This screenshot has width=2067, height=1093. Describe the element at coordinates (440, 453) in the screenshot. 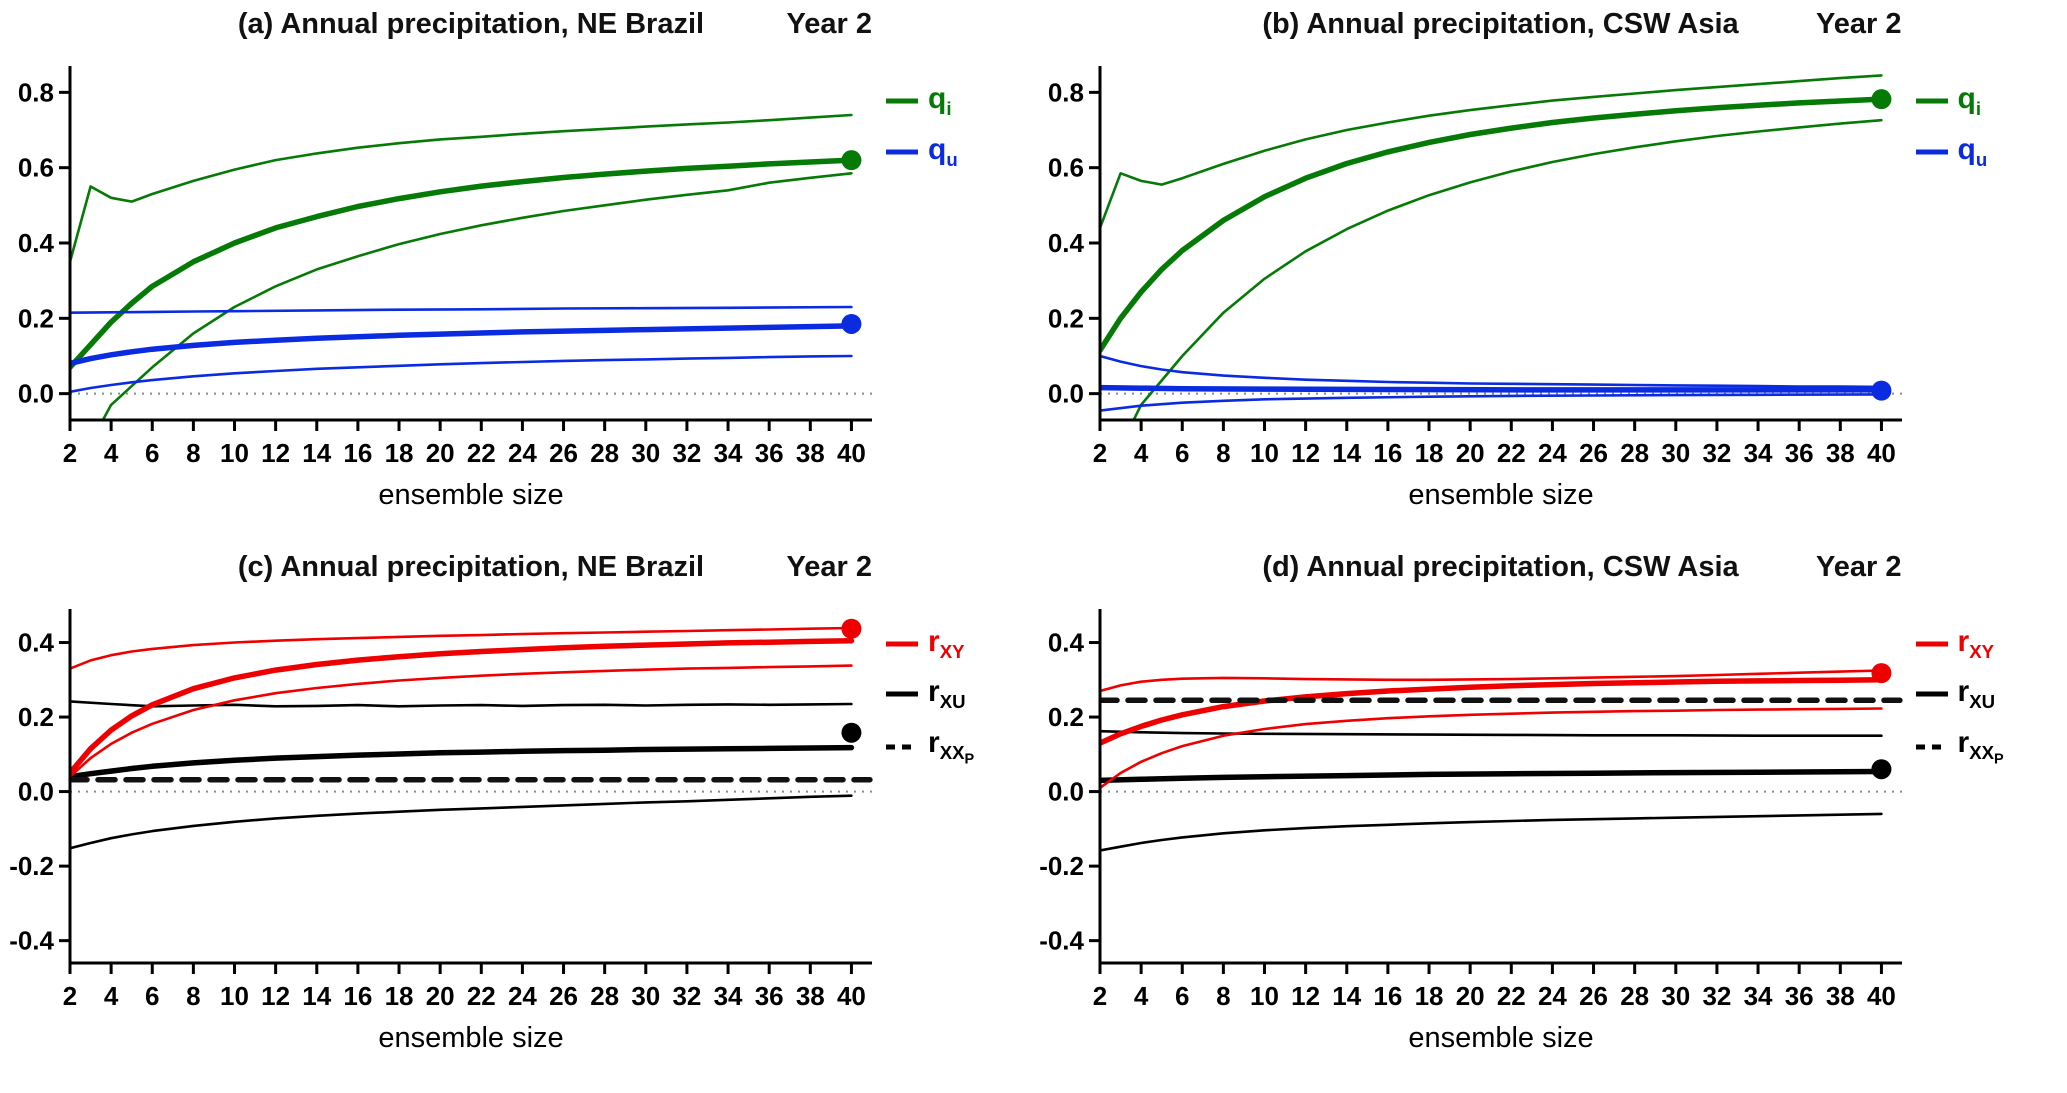

I see `x-tick-label: 20` at that location.